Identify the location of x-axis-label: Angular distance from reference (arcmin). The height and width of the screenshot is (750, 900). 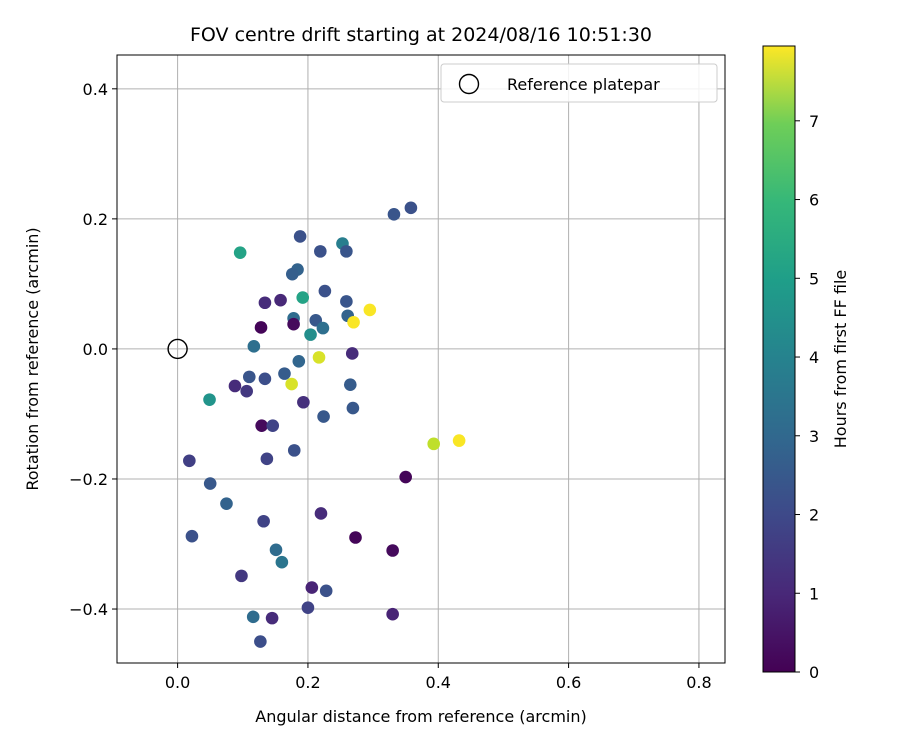
(420, 716).